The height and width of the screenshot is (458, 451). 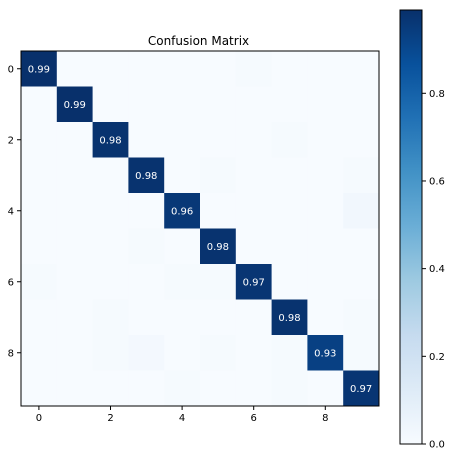 What do you see at coordinates (437, 181) in the screenshot?
I see `colorbar-tick-label: 0.6` at bounding box center [437, 181].